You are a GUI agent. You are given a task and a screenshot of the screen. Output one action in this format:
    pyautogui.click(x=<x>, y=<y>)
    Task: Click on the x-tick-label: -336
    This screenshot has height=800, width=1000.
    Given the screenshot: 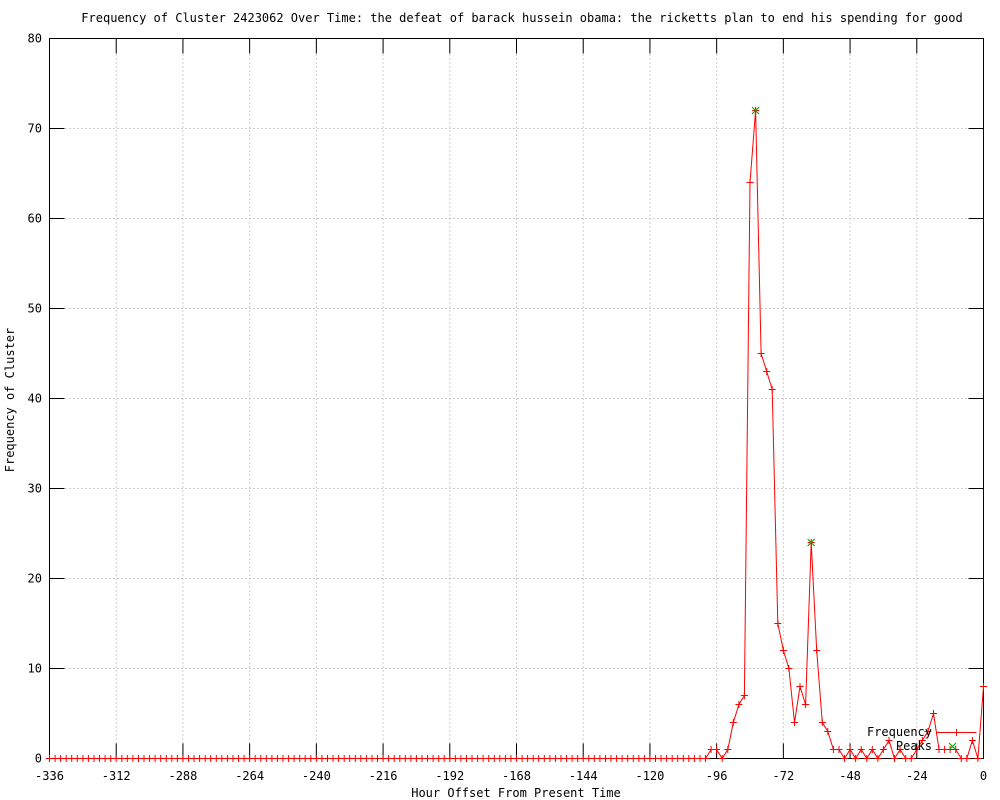 What is the action you would take?
    pyautogui.click(x=49, y=776)
    